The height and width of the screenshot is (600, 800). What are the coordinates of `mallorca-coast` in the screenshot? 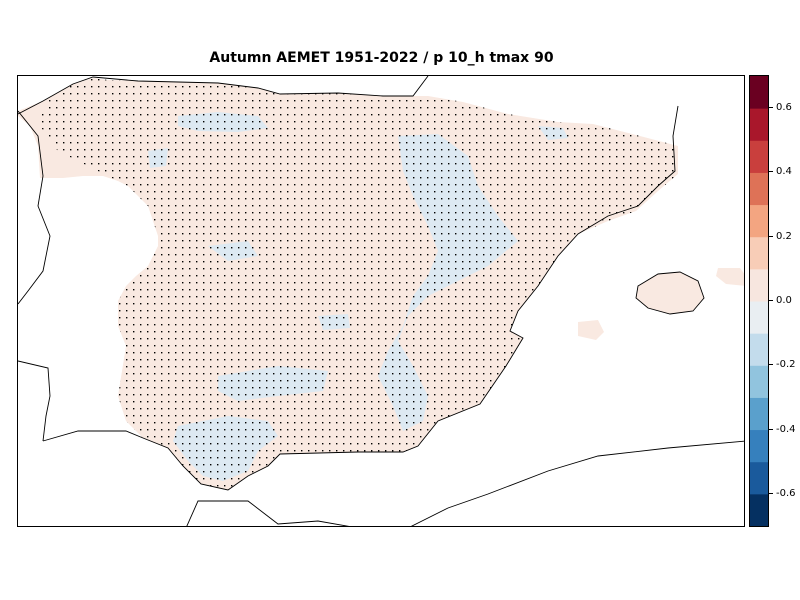 It's located at (670, 293).